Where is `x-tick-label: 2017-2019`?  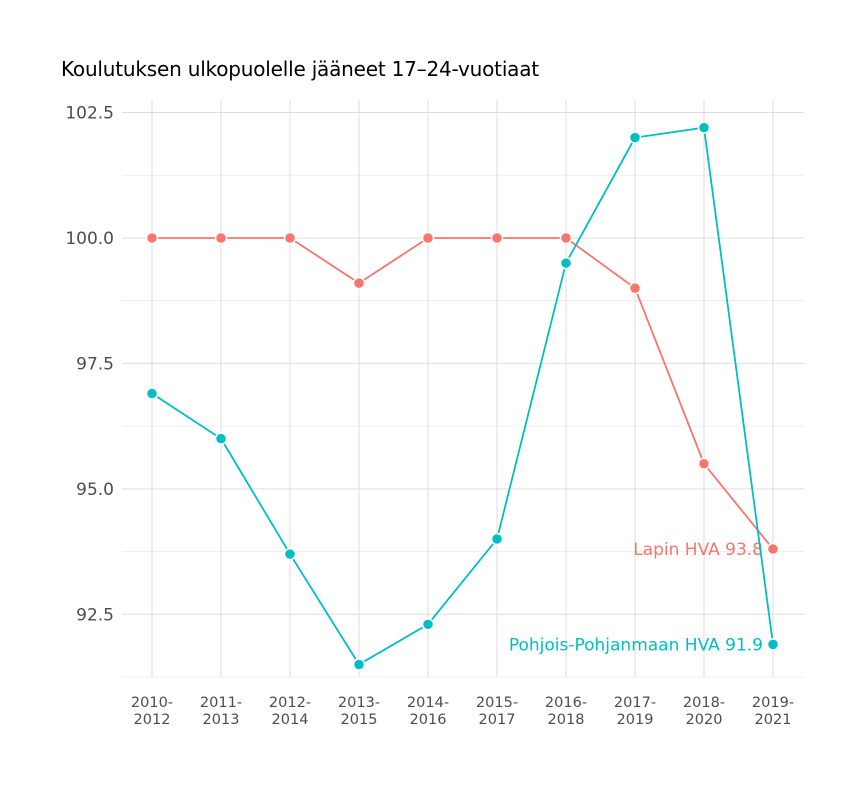 x-tick-label: 2017-2019 is located at coordinates (635, 711).